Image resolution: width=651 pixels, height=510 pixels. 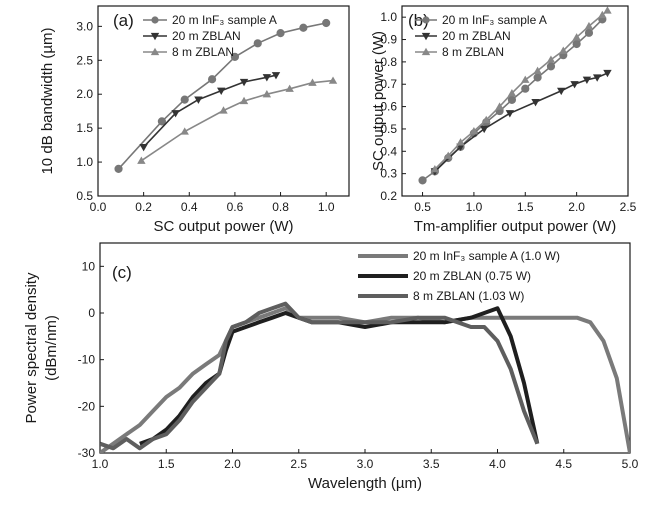 I want to click on legend-label: 8 m ZBLAN (1.03 W), so click(x=468, y=296).